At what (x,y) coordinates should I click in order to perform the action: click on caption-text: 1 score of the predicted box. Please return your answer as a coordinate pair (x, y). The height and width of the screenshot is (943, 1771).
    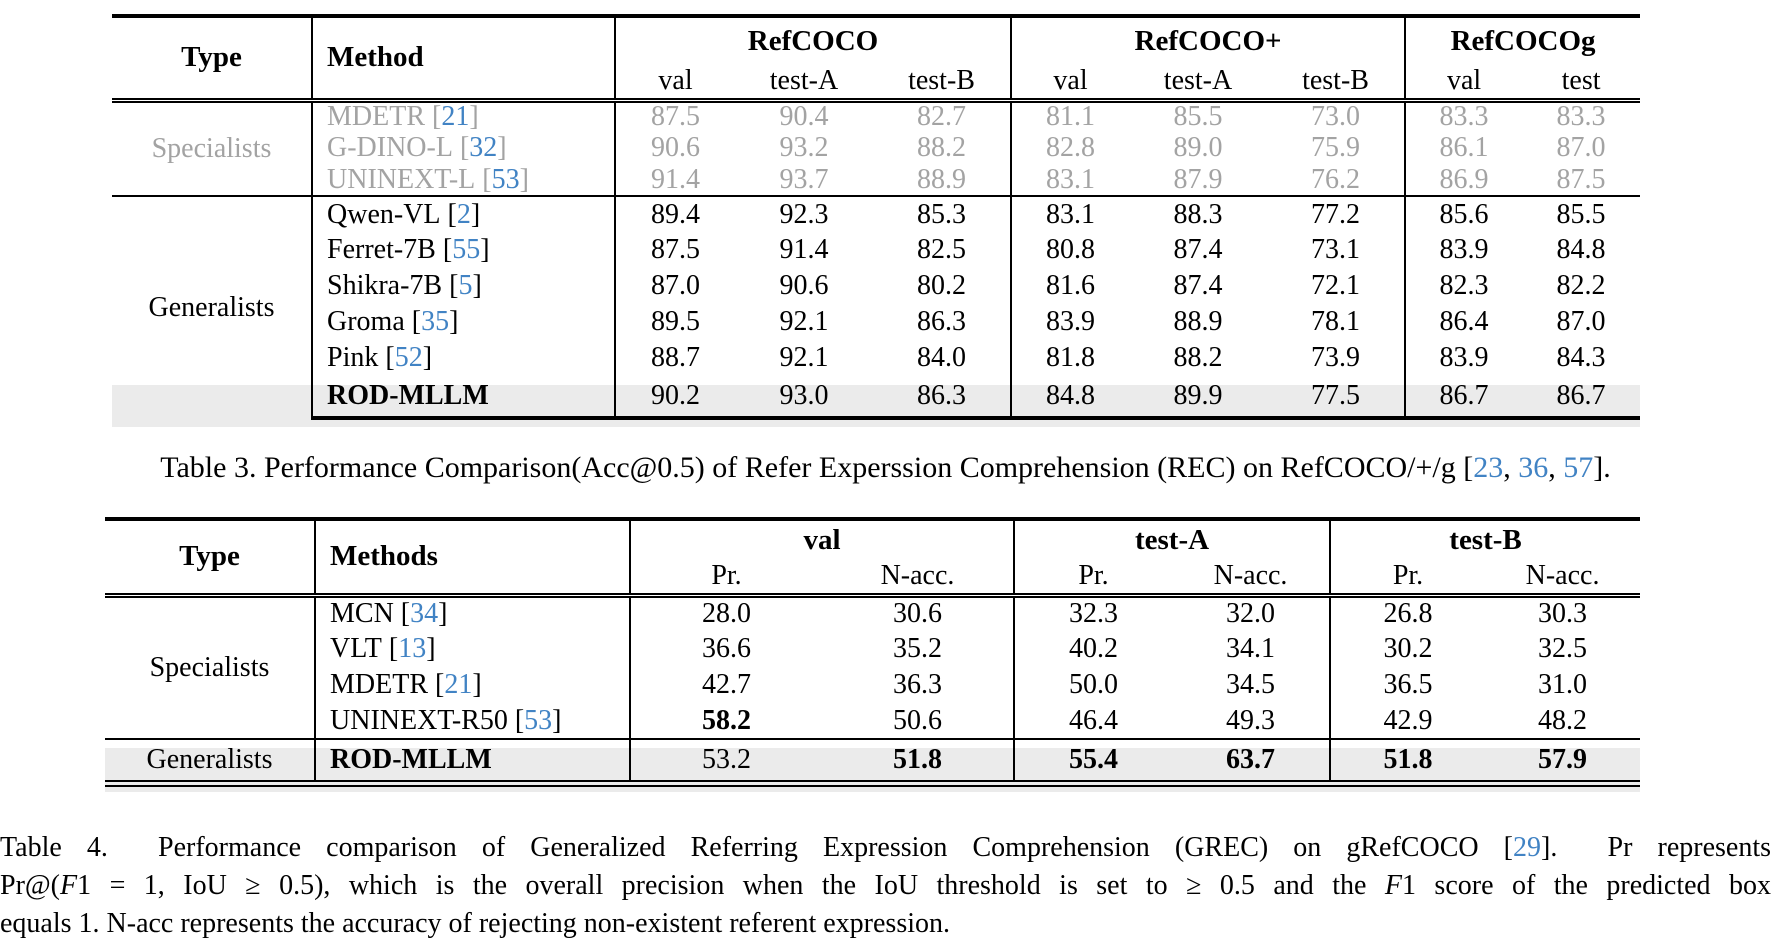
    Looking at the image, I should click on (1586, 885).